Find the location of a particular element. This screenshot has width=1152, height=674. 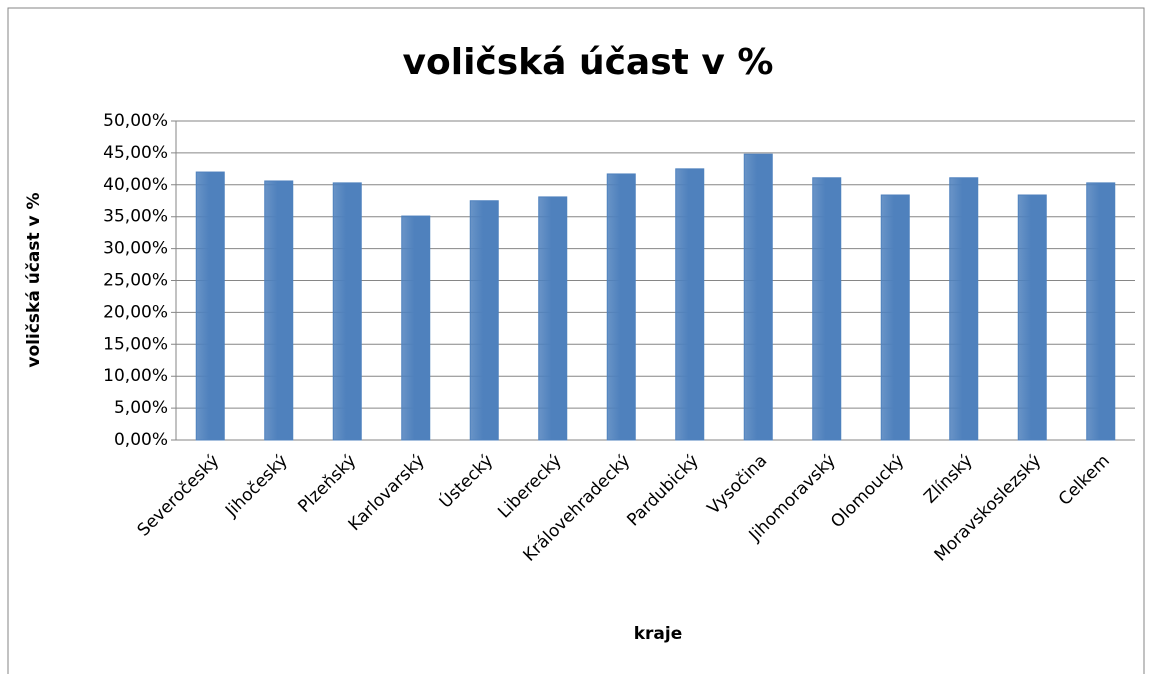

y-tick-label: 40,00% is located at coordinates (135, 185).